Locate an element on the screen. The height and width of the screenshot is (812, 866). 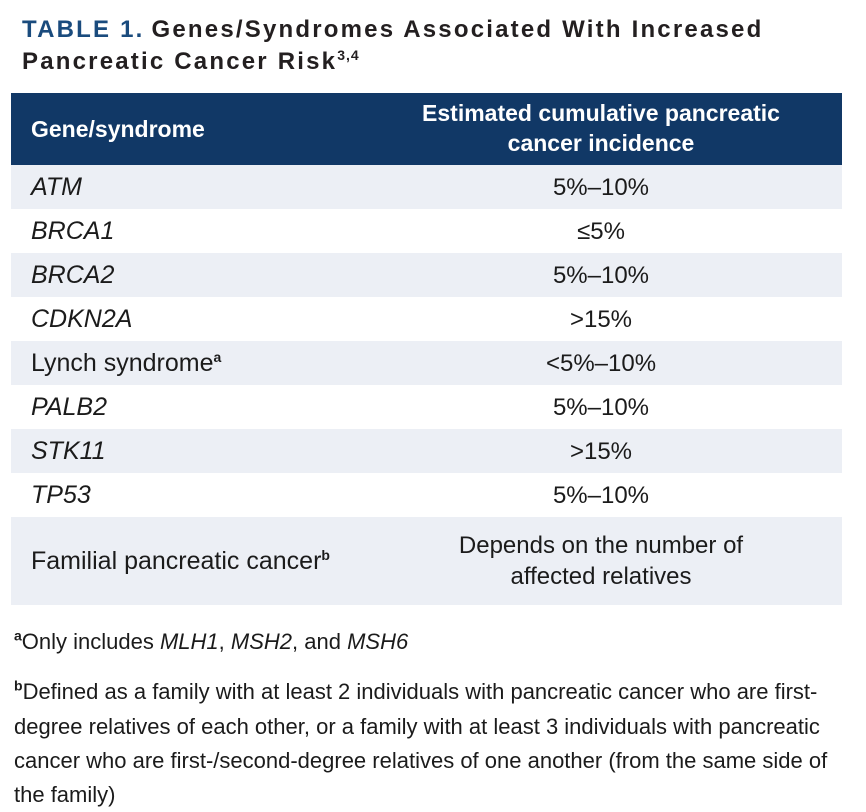
gene-cell: Lynch syndromea is located at coordinates (185, 363).